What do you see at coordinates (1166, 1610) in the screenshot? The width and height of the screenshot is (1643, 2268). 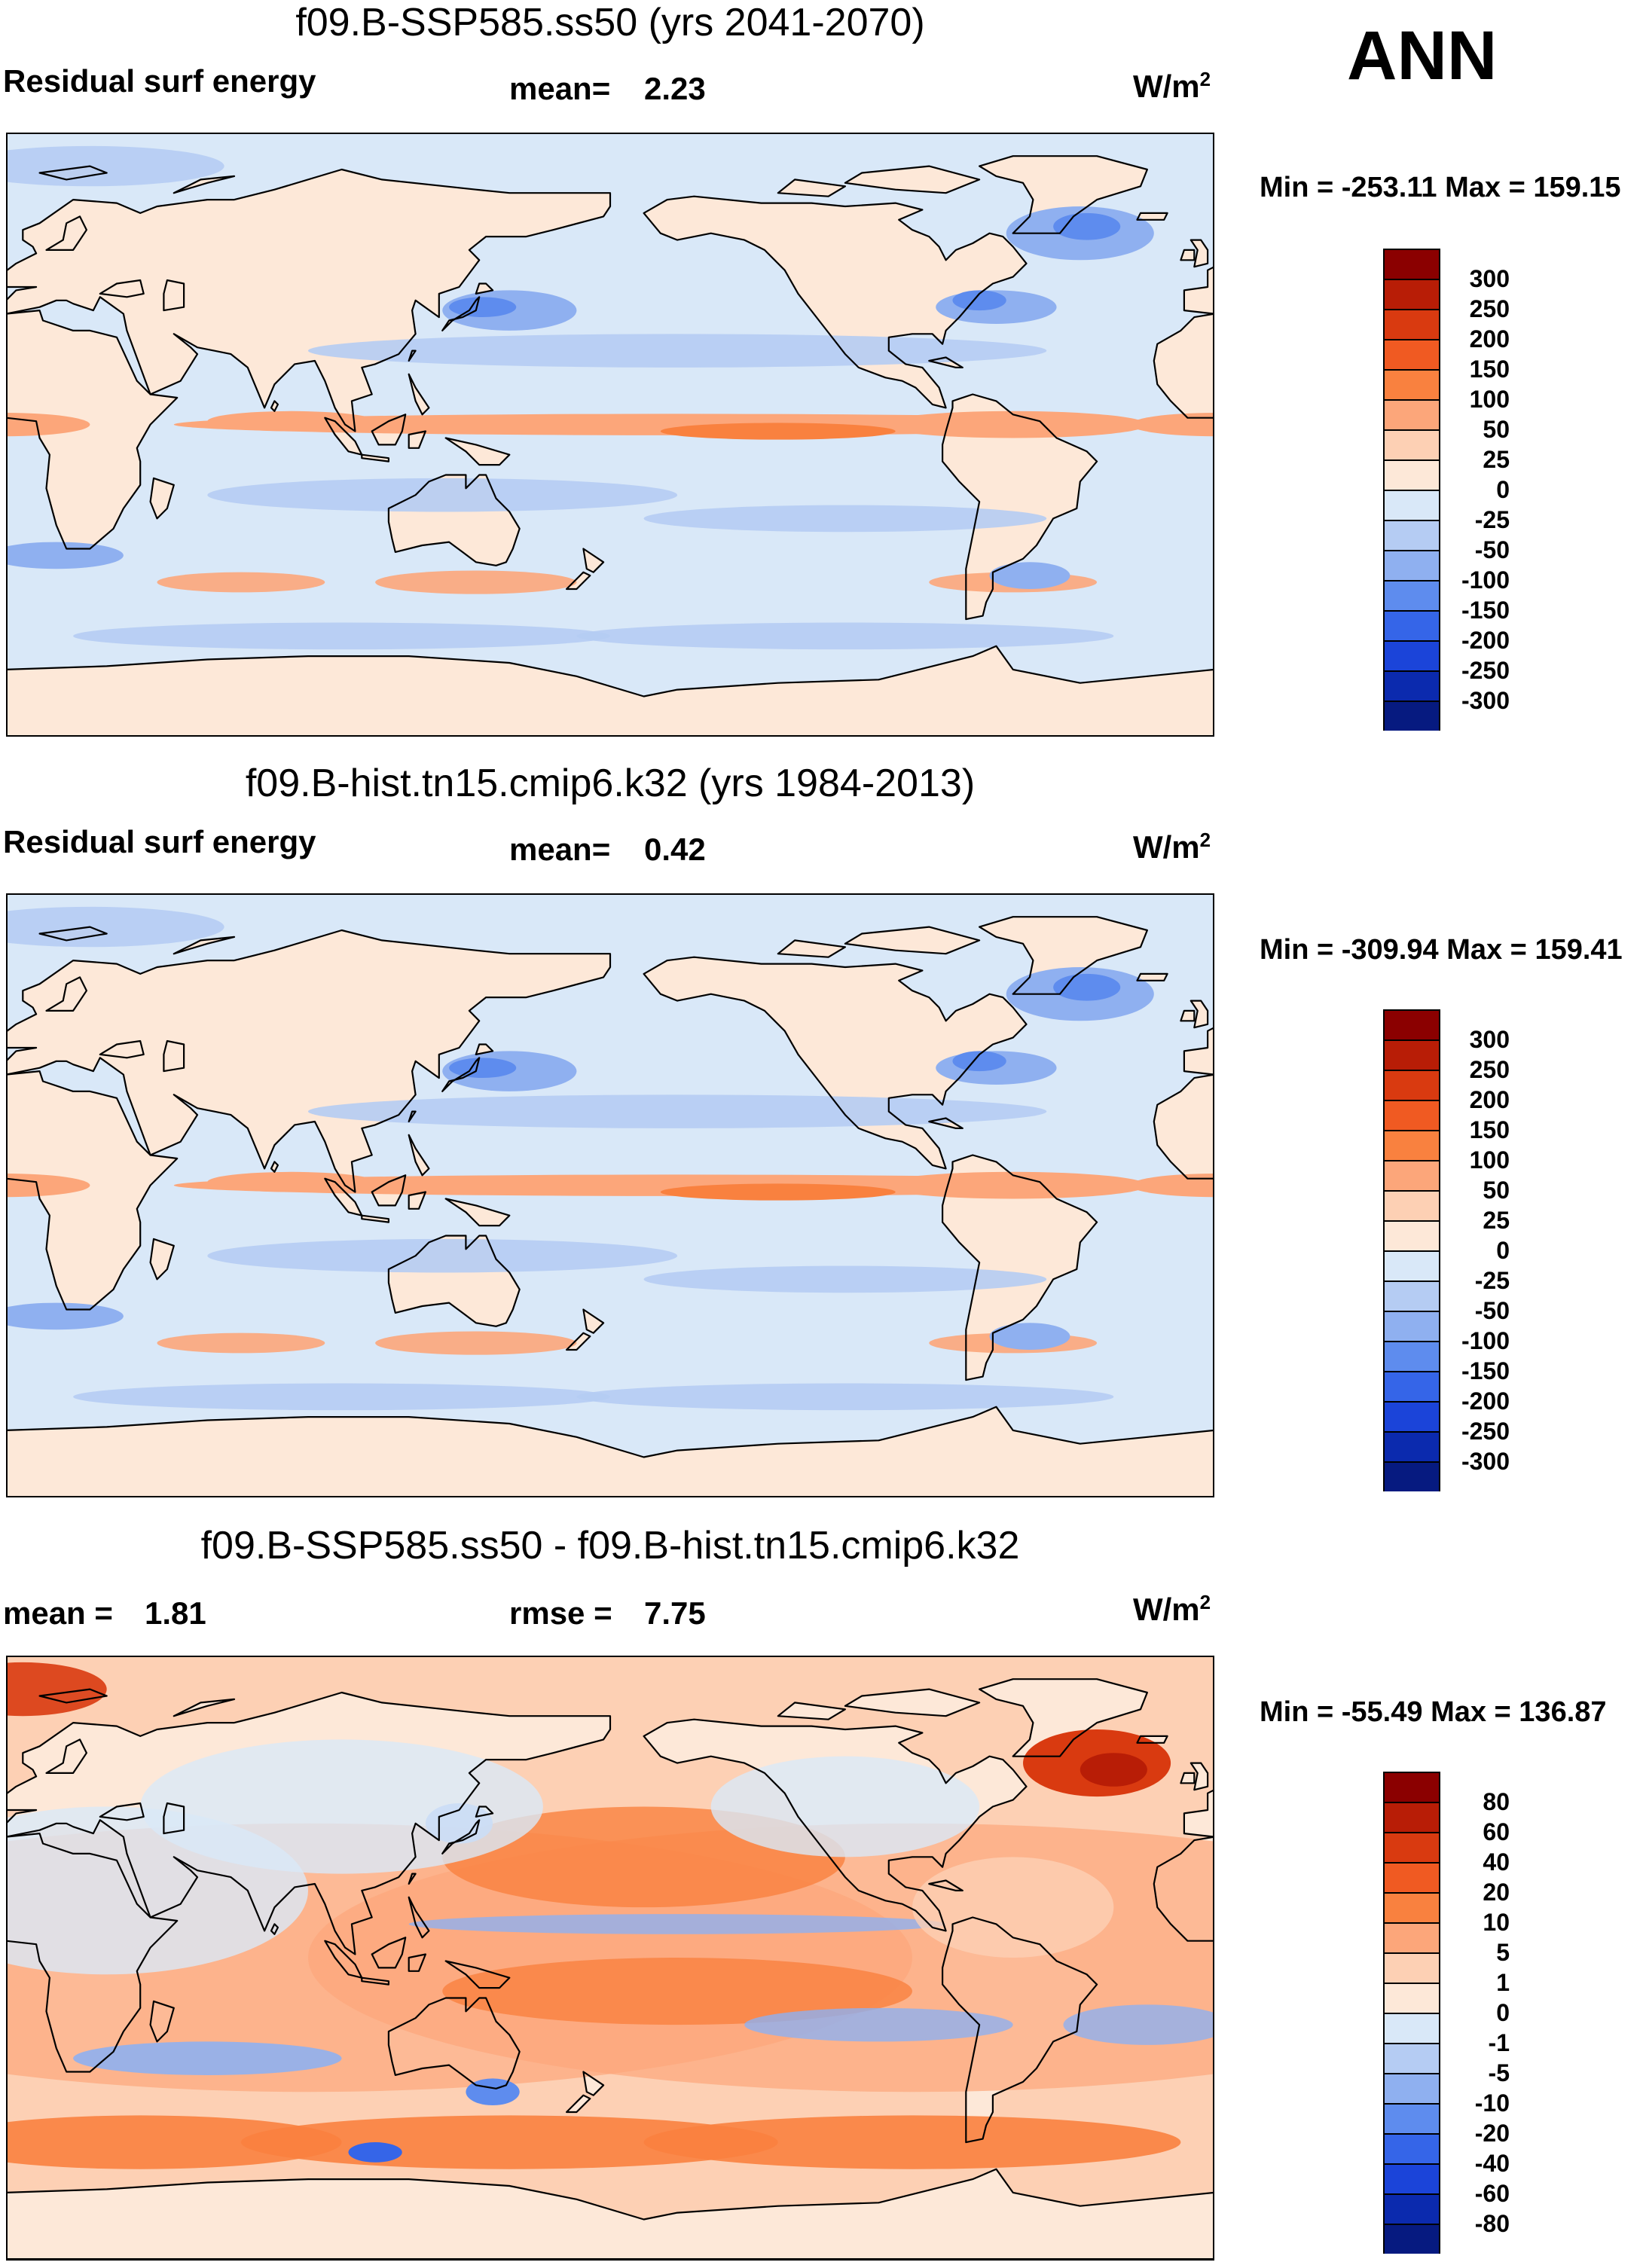 I see `panel-2-units-base: W/m` at bounding box center [1166, 1610].